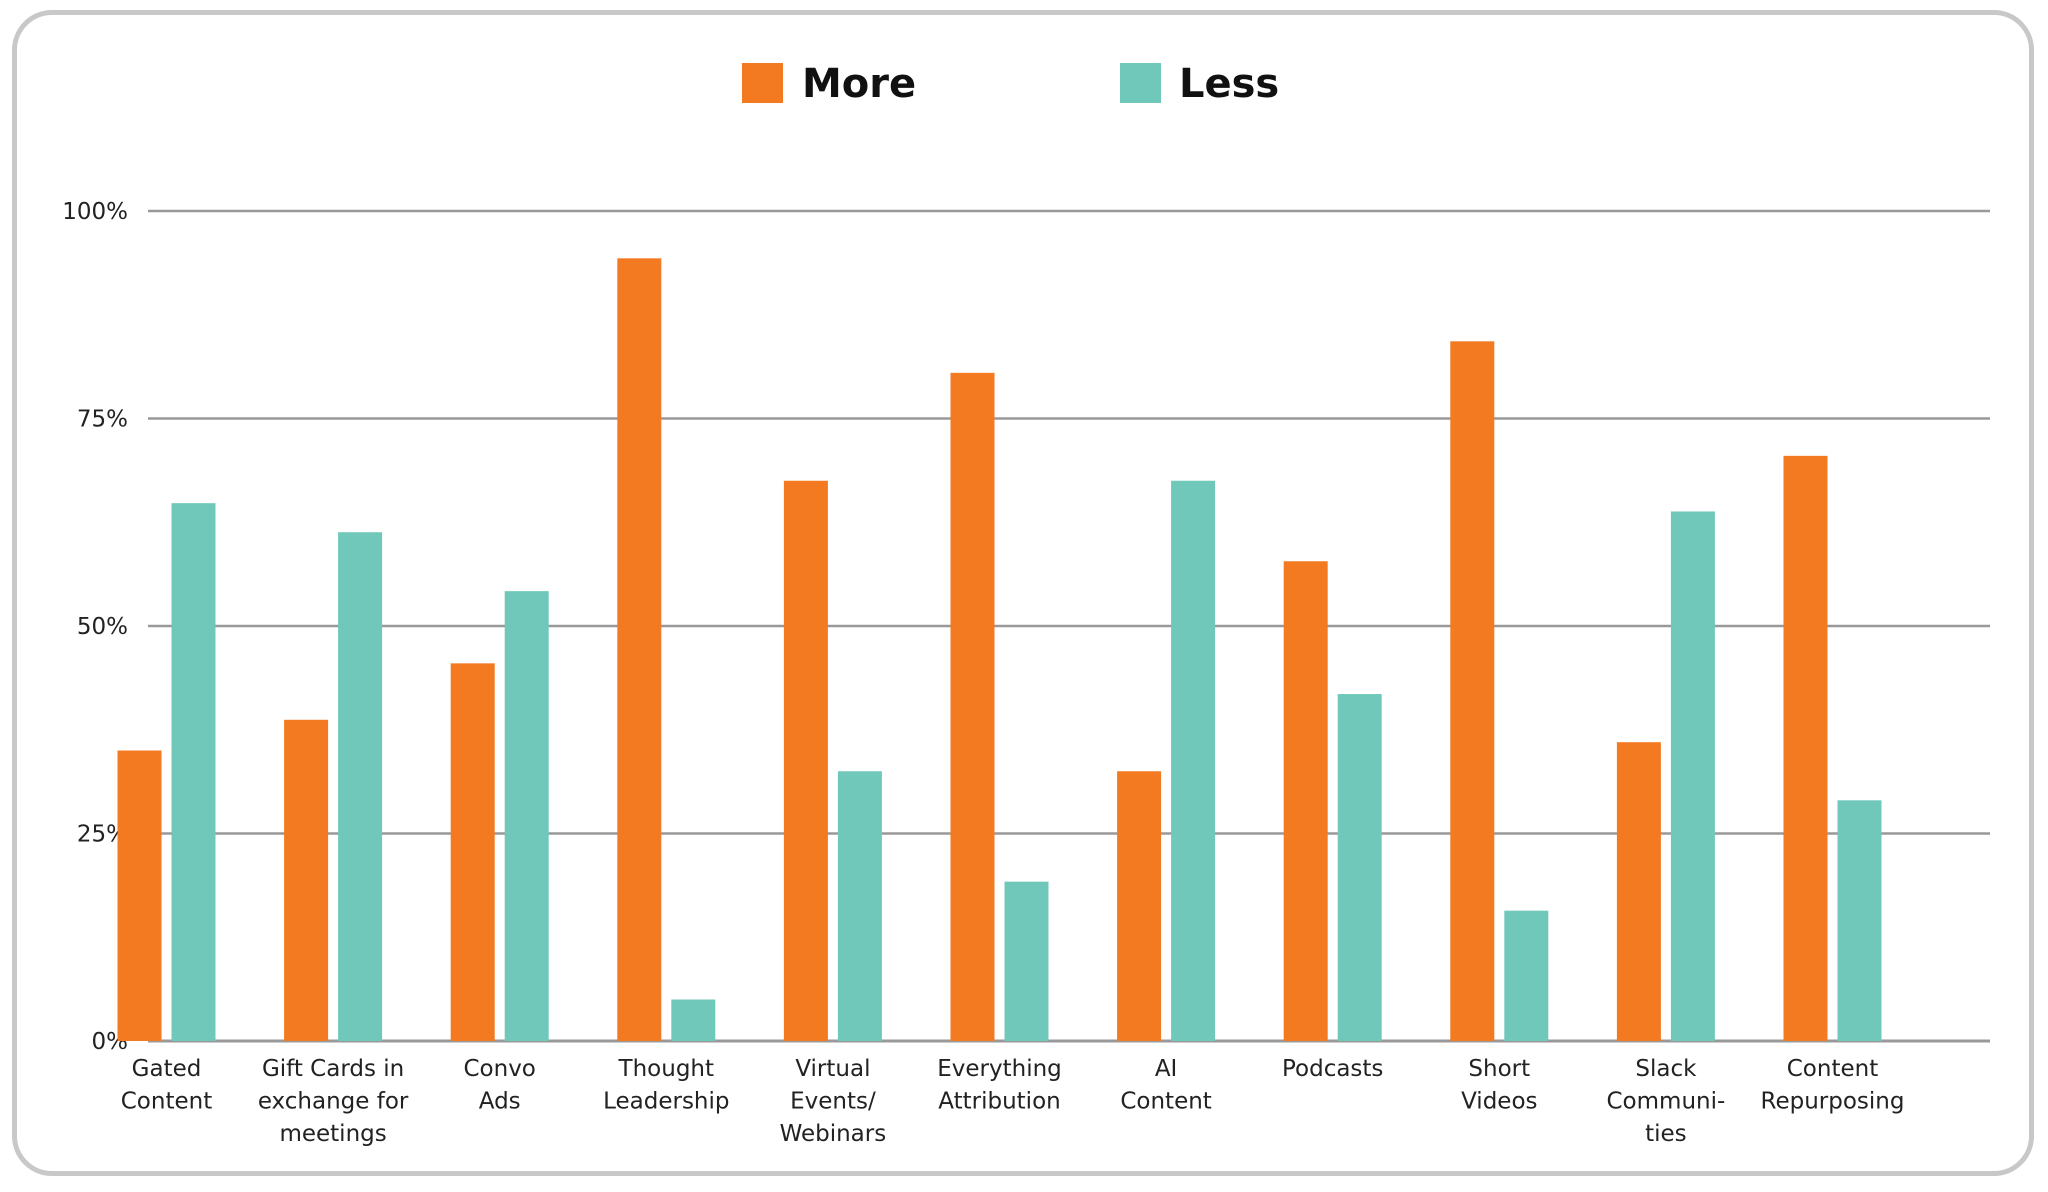  What do you see at coordinates (1140, 83) in the screenshot?
I see `legend-swatch-less` at bounding box center [1140, 83].